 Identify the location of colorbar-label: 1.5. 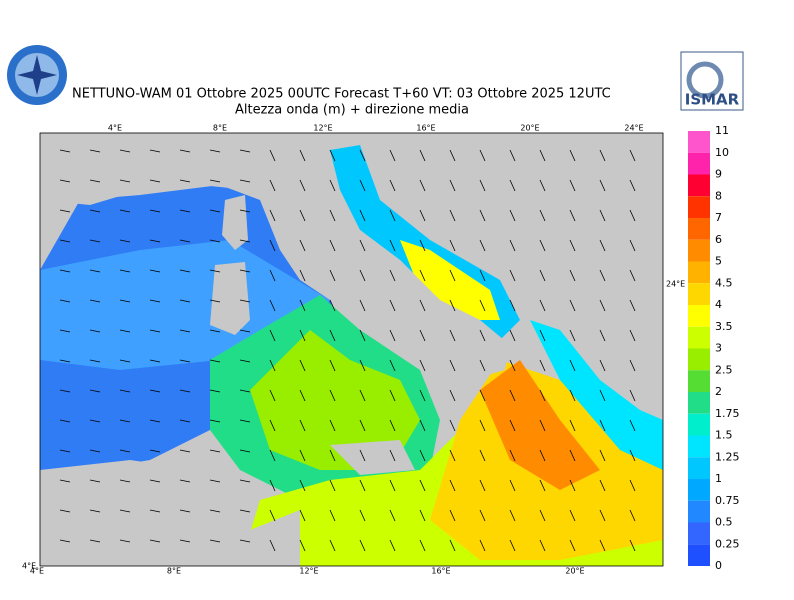
(724, 435).